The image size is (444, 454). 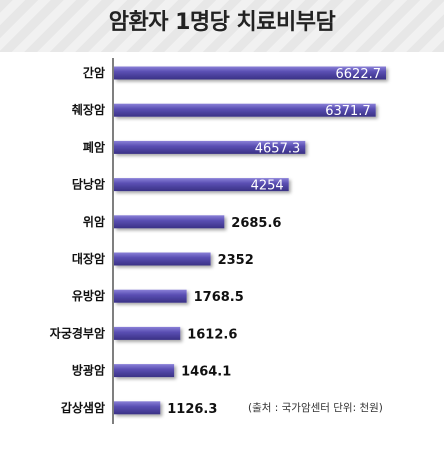 What do you see at coordinates (222, 22) in the screenshot?
I see `chart-title: 암환자 1명당 치료비부담` at bounding box center [222, 22].